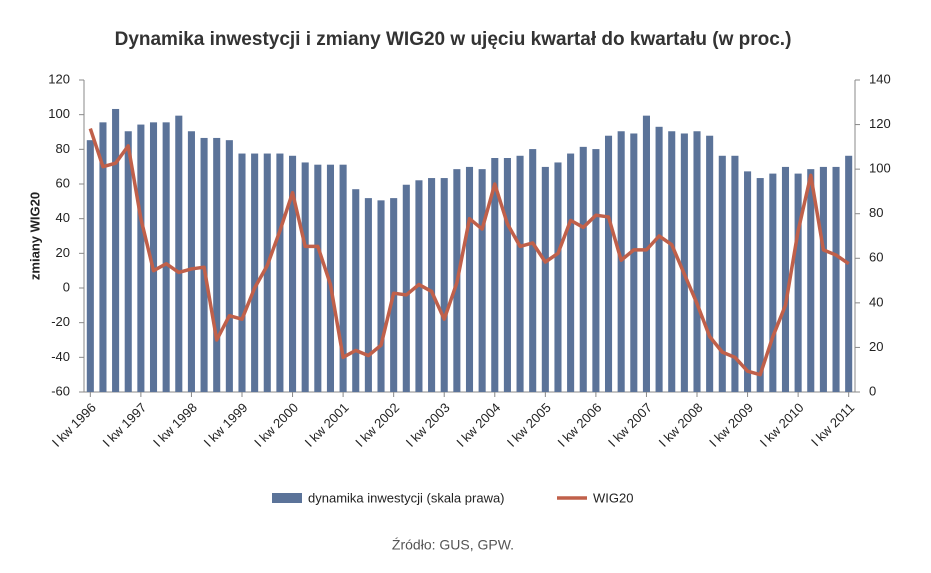  What do you see at coordinates (731, 425) in the screenshot?
I see `x-tick-label: I kw 2009` at bounding box center [731, 425].